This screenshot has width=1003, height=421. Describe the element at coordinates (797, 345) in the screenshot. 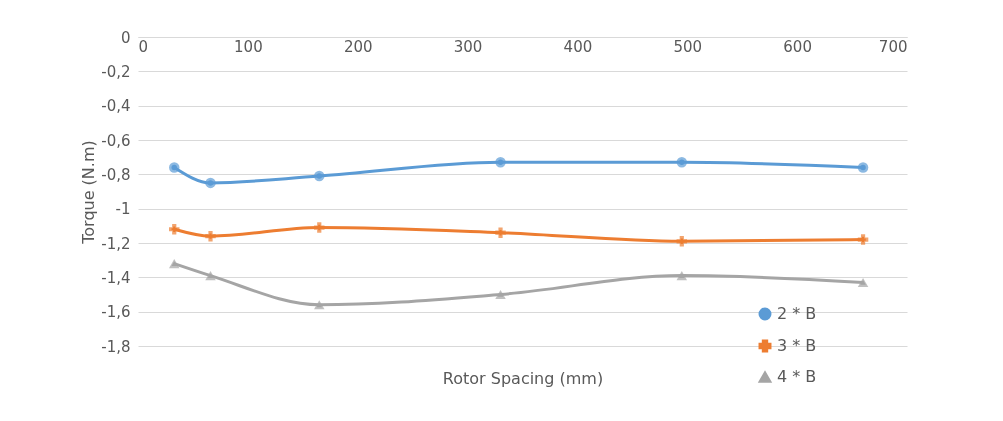

I see `legend-label: 3 * B` at that location.